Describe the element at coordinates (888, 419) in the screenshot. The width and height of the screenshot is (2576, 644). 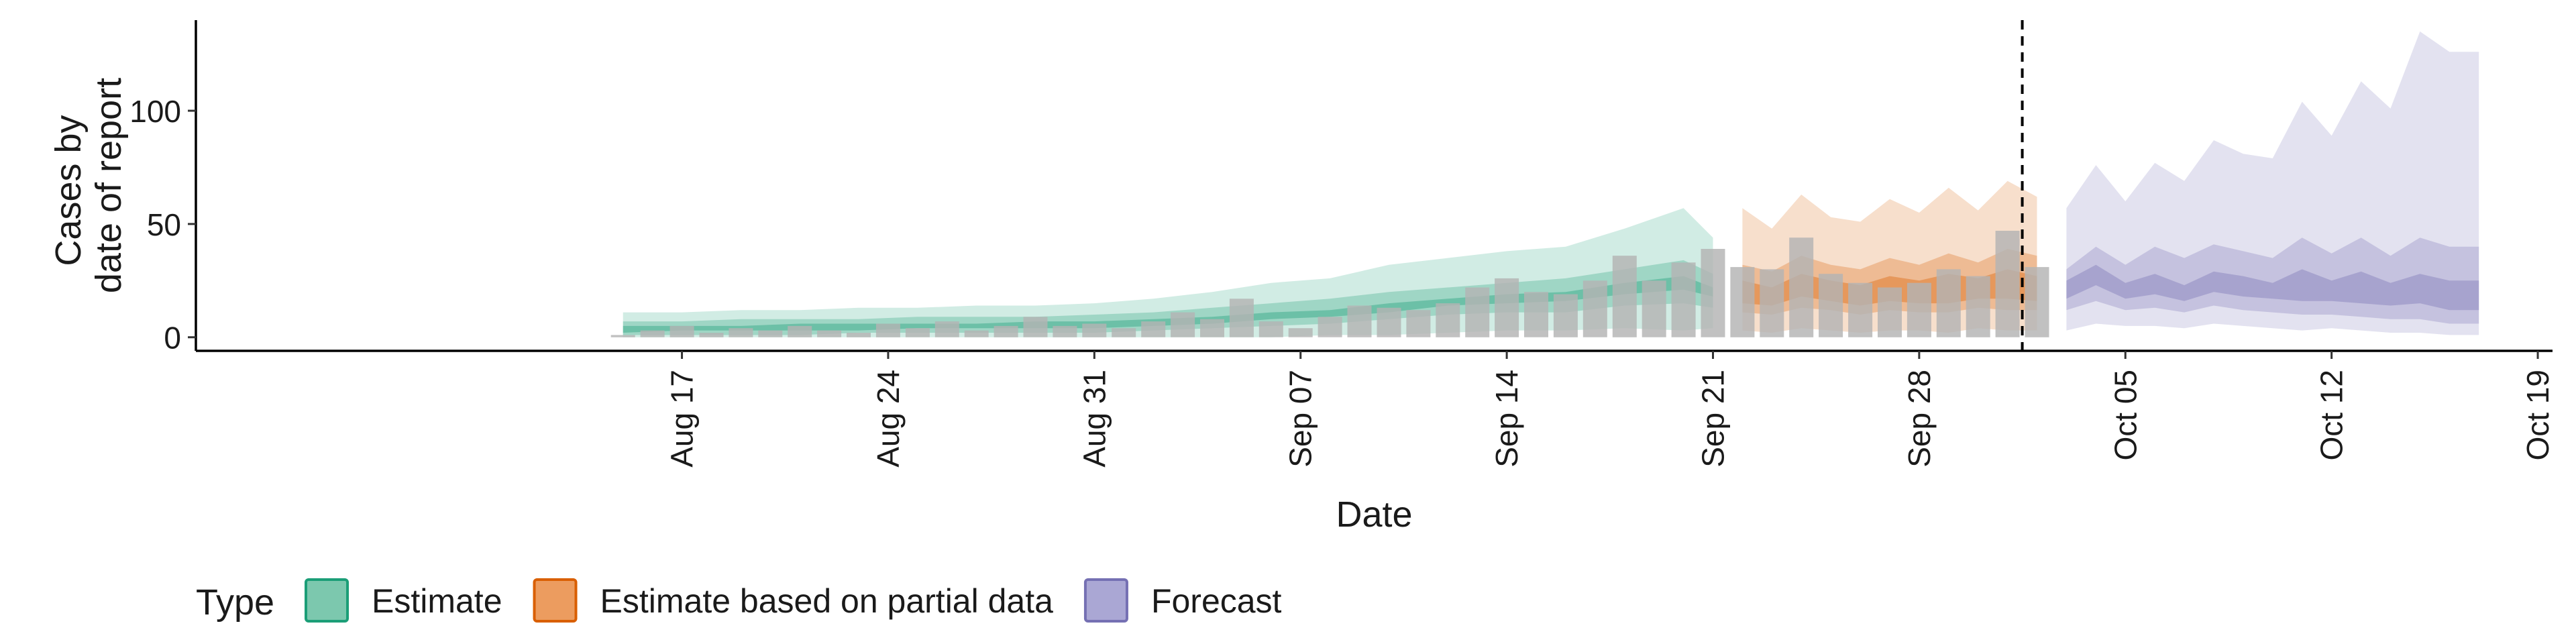
I see `x-tick-label: Aug 24` at that location.